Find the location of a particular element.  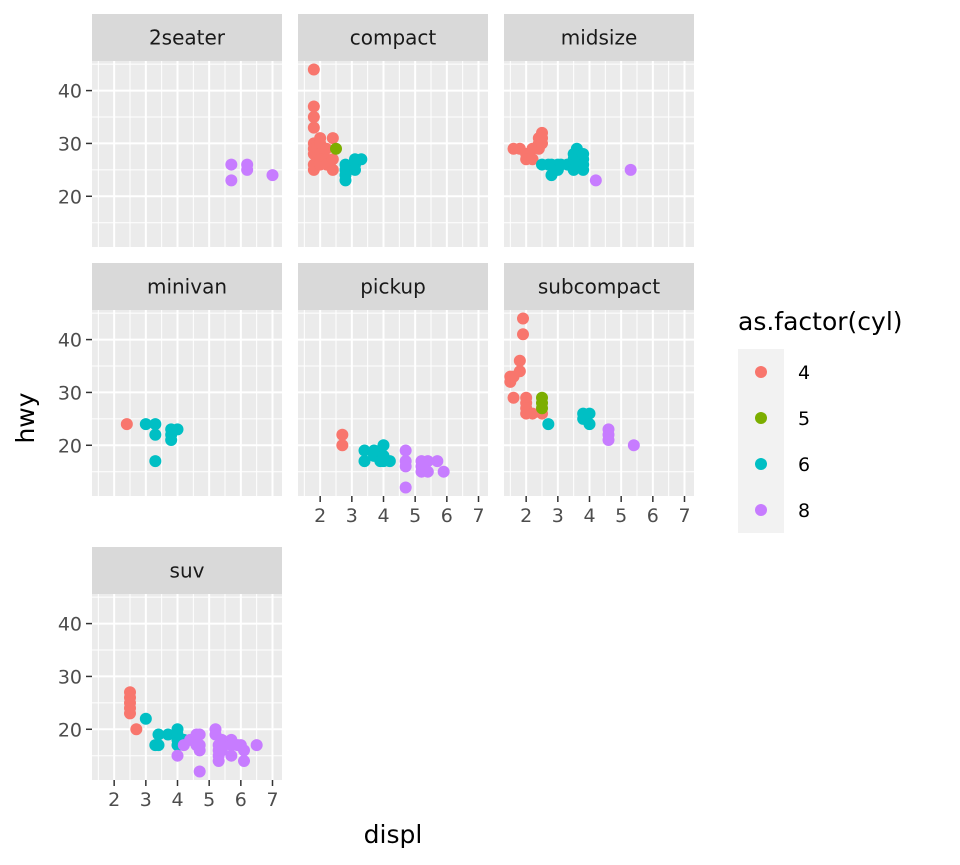

facet-strip-label: subcompact is located at coordinates (599, 287).